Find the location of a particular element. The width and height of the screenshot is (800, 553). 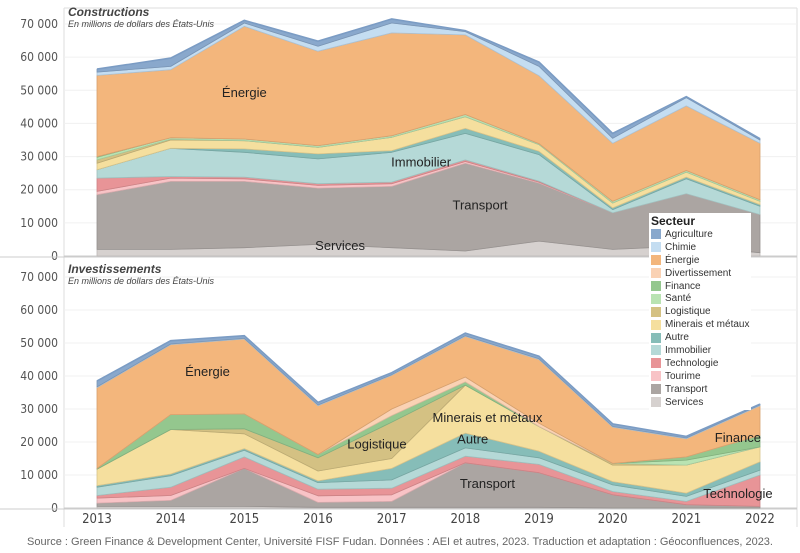

legend-item: Services is located at coordinates (701, 402).